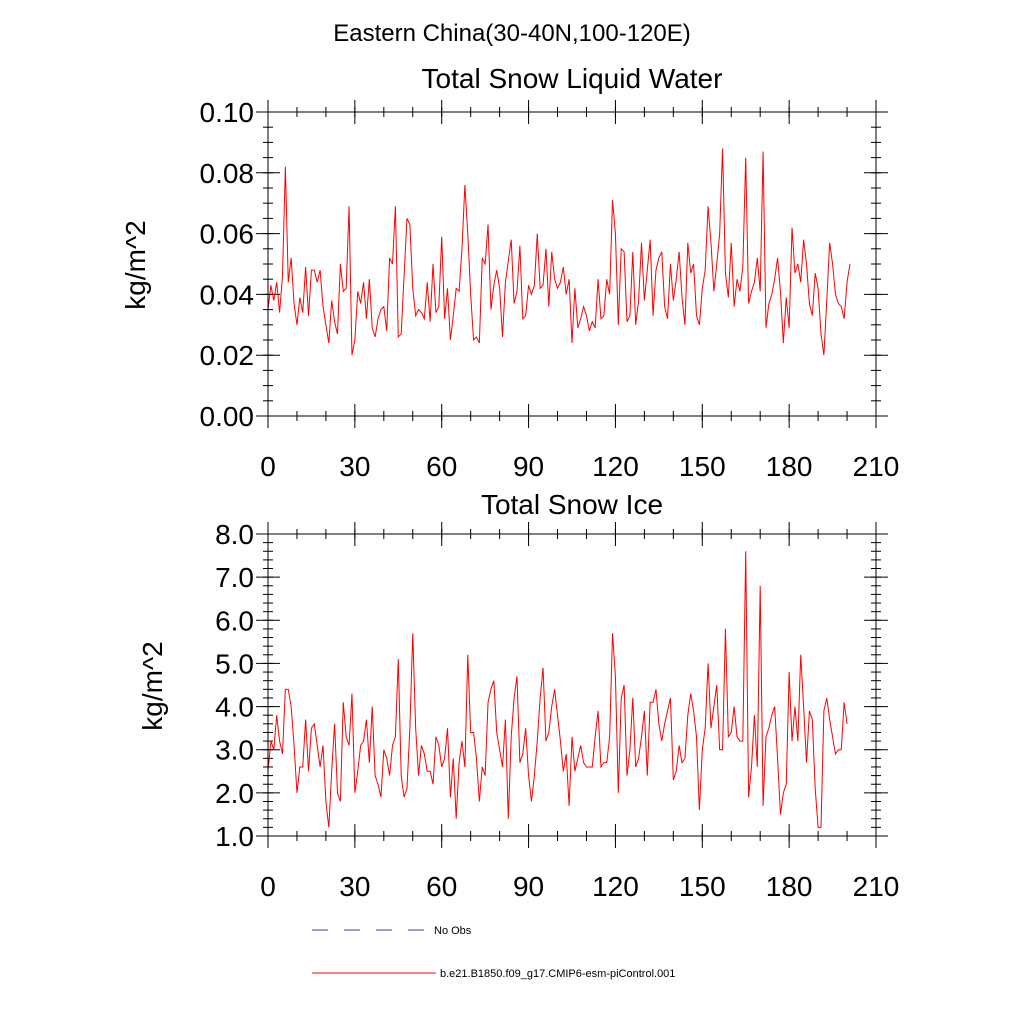 This screenshot has width=1024, height=1024. What do you see at coordinates (615, 466) in the screenshot?
I see `snow-liquid-water-xtick-label: 120` at bounding box center [615, 466].